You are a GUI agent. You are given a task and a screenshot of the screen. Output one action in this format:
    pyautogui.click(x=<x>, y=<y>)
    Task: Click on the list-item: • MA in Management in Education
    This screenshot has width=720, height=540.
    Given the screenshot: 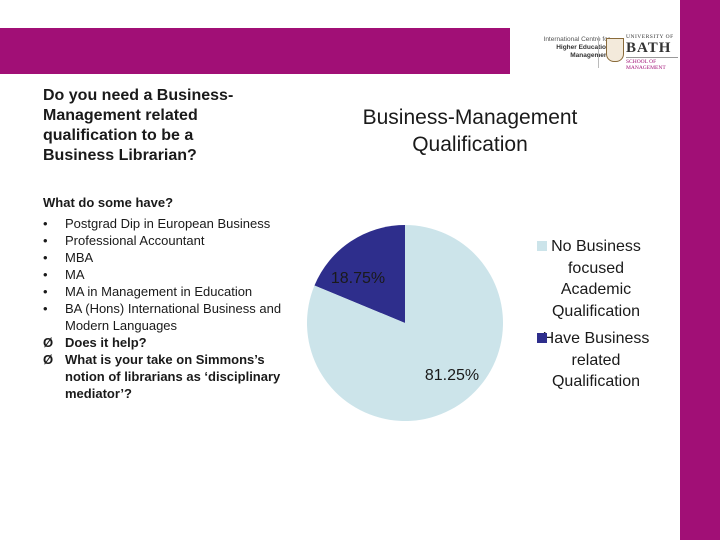 What is the action you would take?
    pyautogui.click(x=163, y=291)
    